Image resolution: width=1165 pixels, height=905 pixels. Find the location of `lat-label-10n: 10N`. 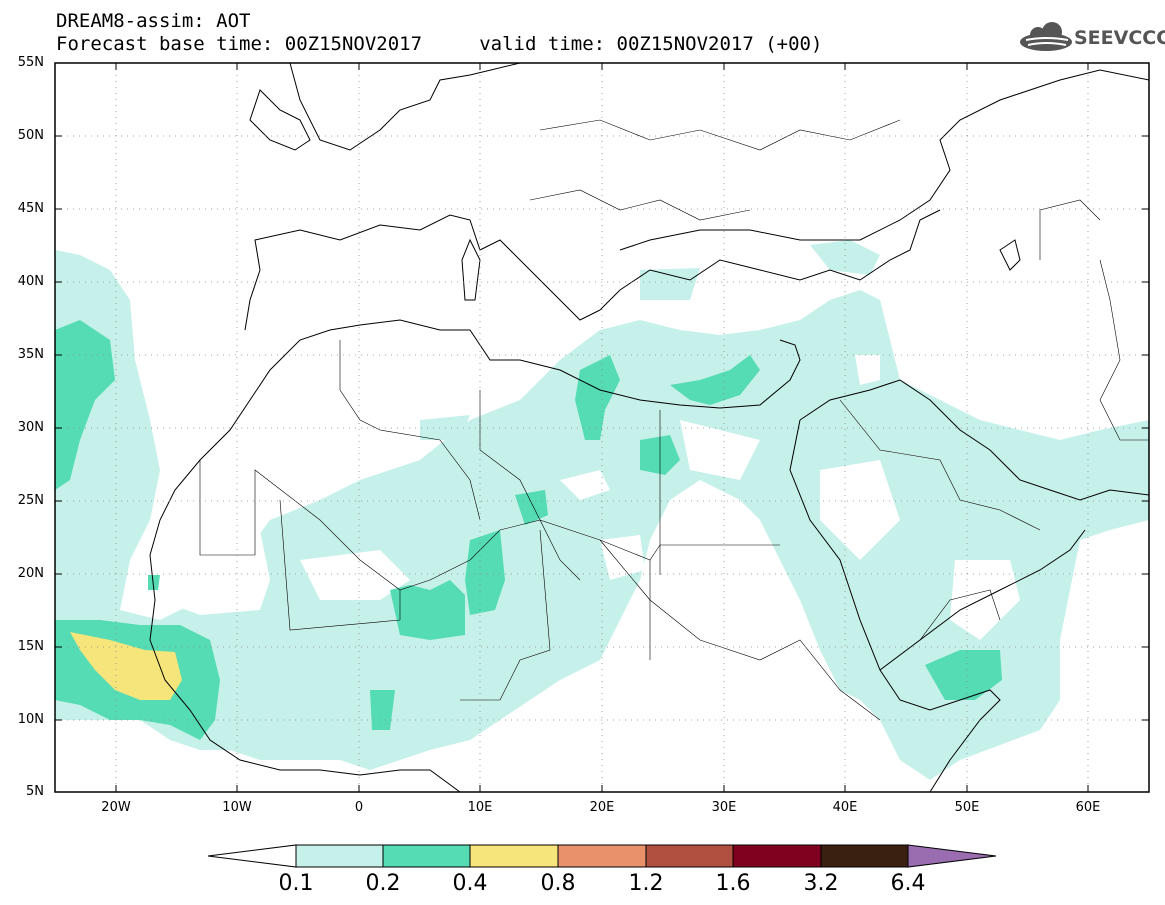

lat-label-10n: 10N is located at coordinates (30, 719).